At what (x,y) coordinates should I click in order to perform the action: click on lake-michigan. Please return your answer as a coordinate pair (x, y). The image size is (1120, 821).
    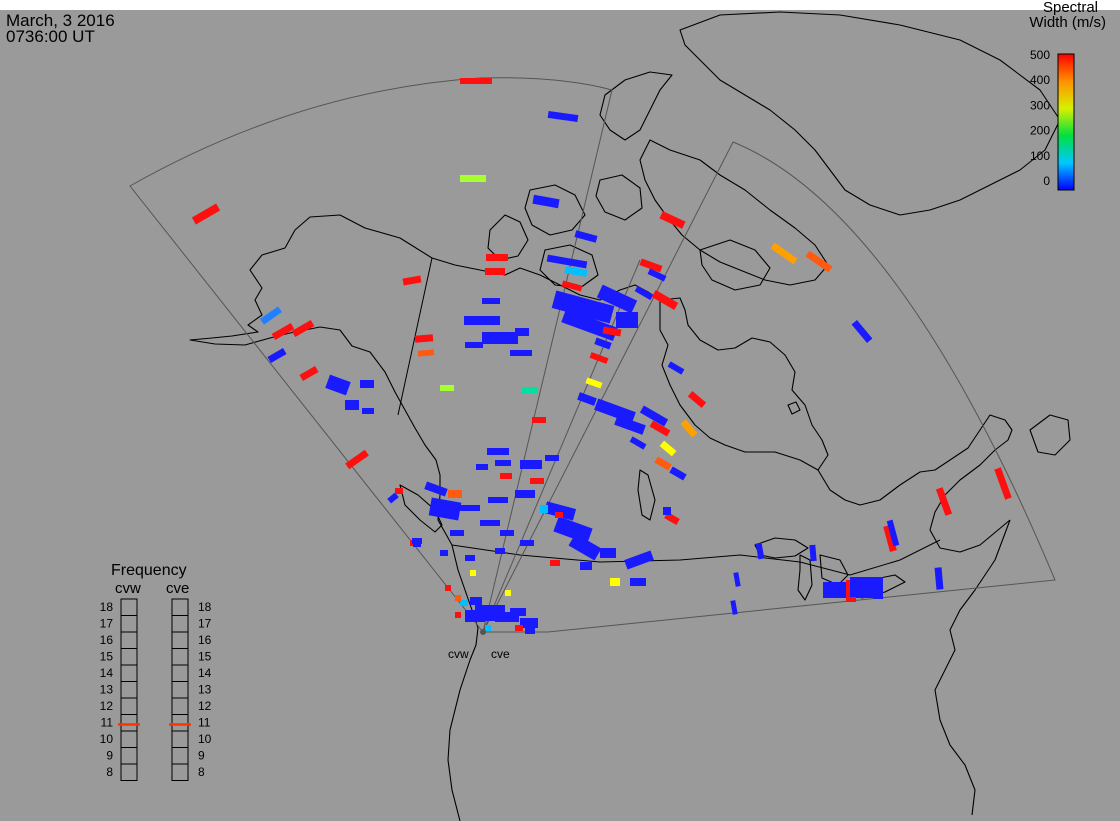
    Looking at the image, I should click on (805, 577).